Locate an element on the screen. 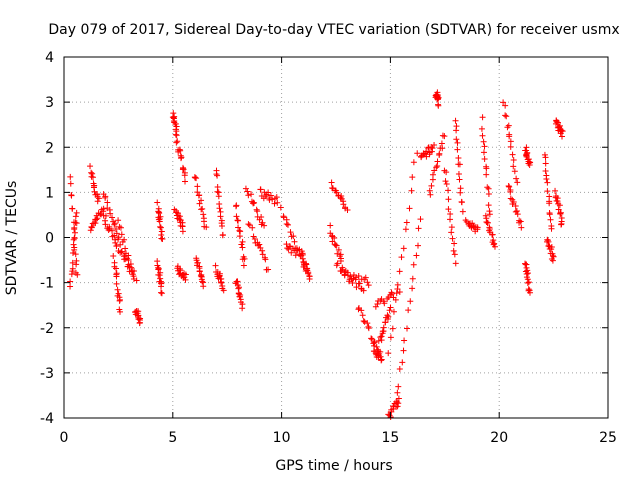 The image size is (640, 480). y-tick-labels: -4 -3 -2 -1 0 1 2 3 4 is located at coordinates (47, 238).